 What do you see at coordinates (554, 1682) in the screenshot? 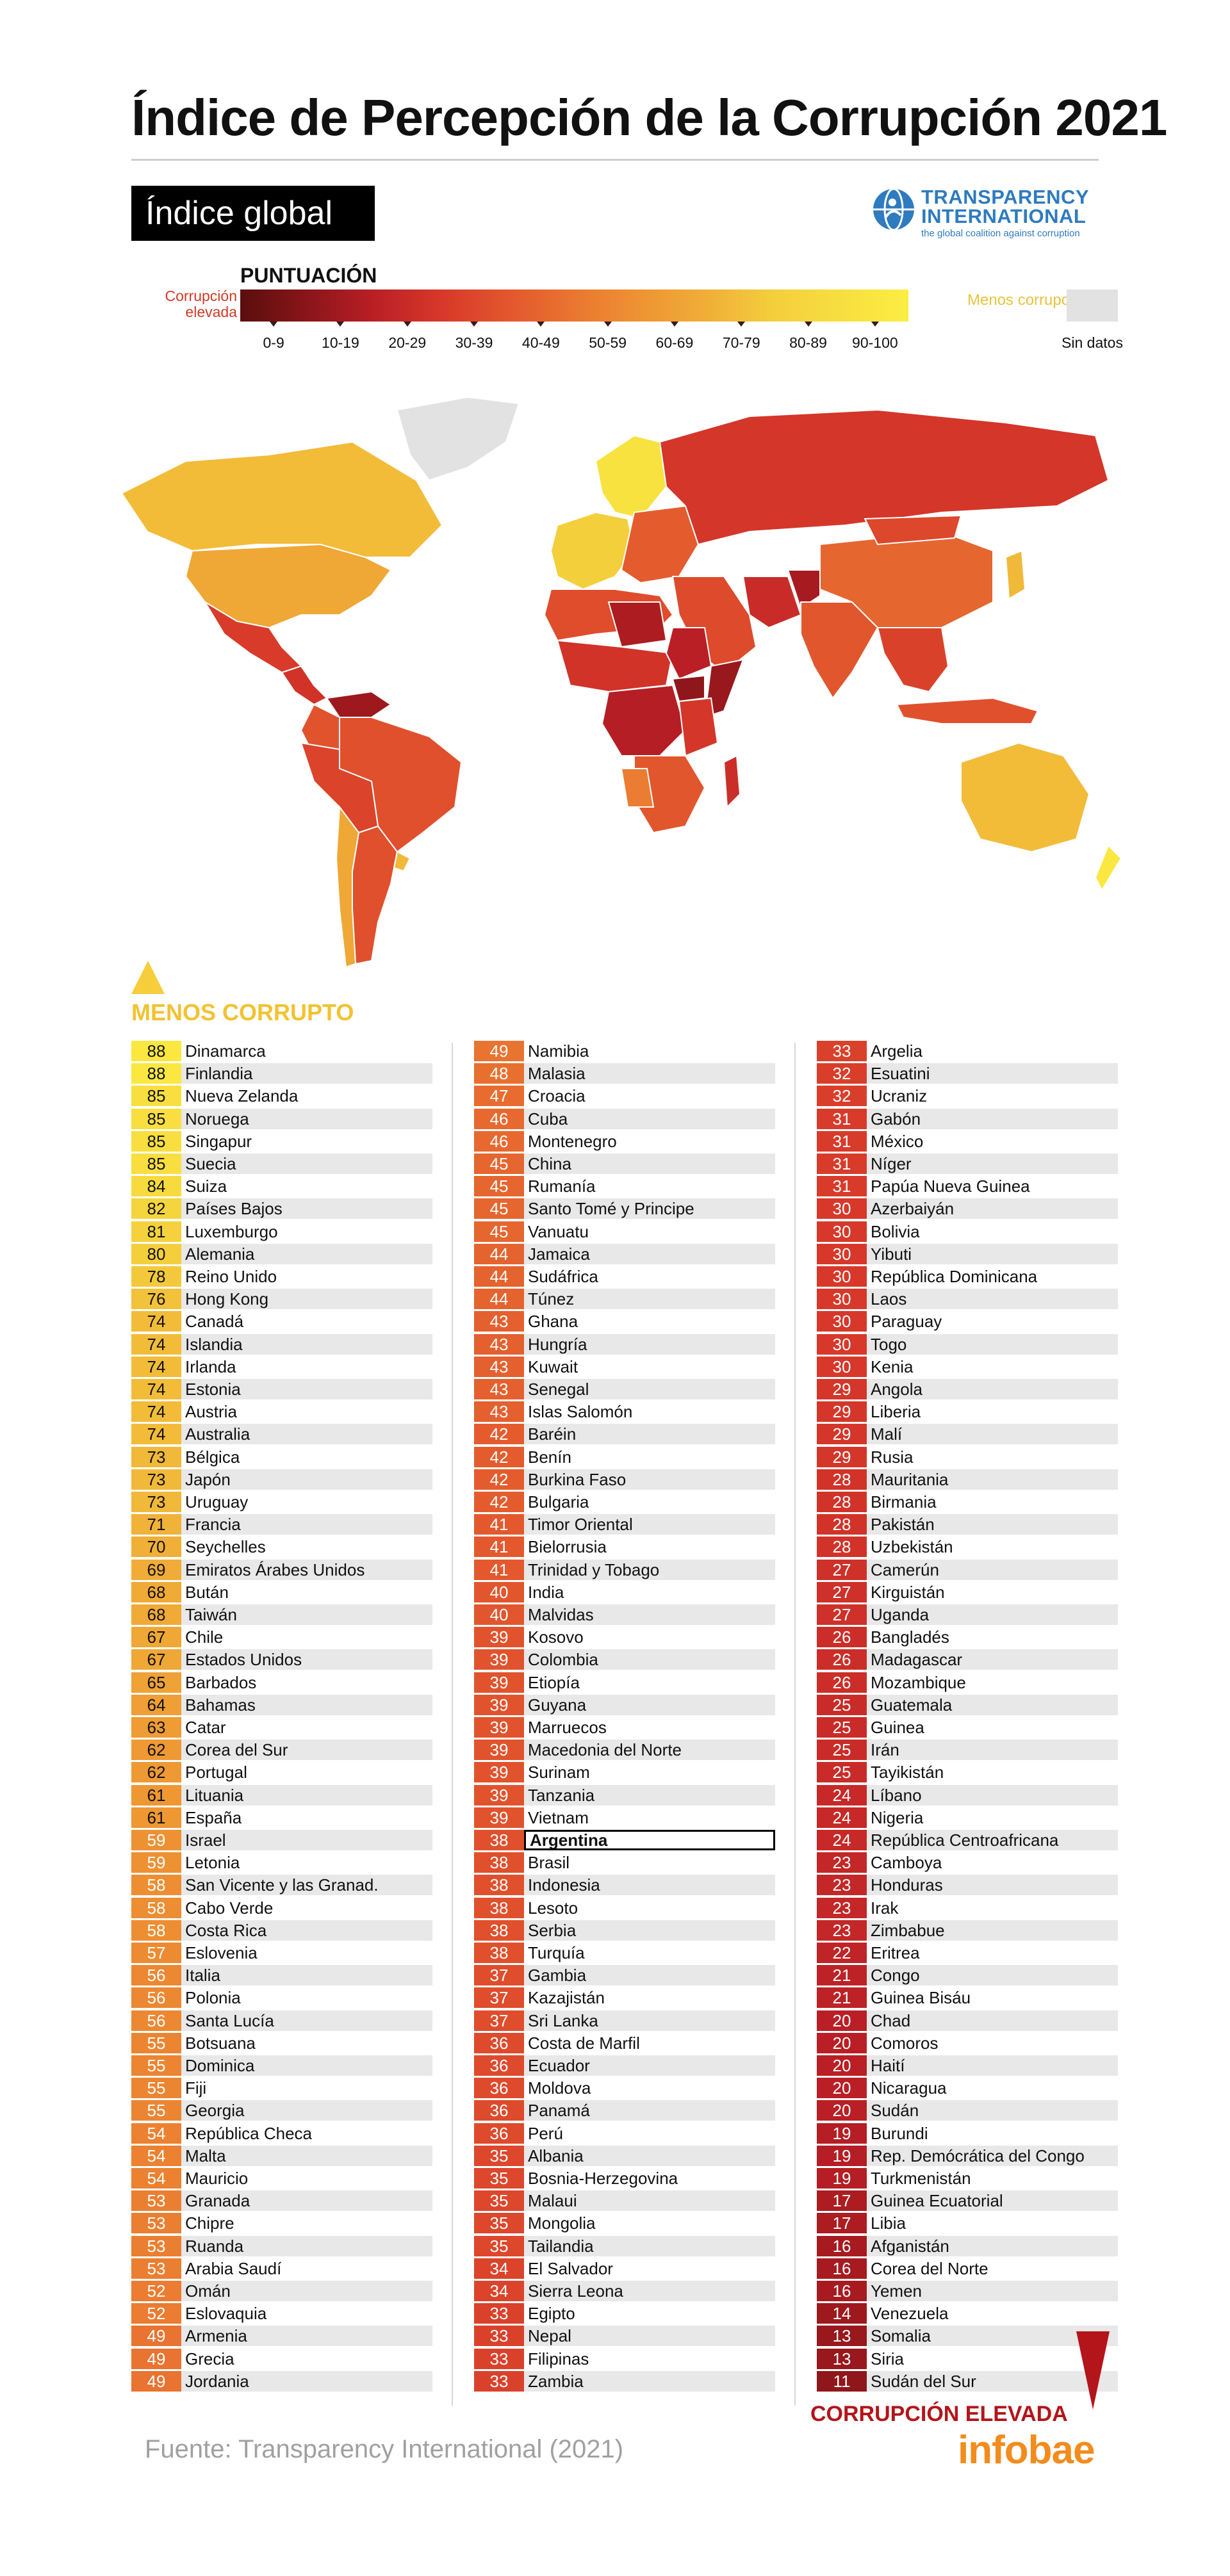
I see `country-name: Etiopía` at bounding box center [554, 1682].